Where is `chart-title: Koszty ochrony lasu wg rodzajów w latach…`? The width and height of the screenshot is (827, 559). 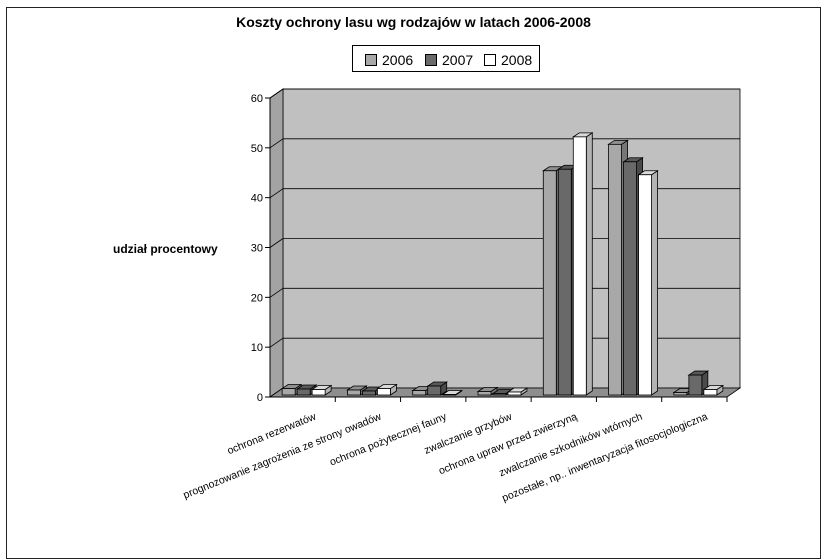 chart-title: Koszty ochrony lasu wg rodzajów w latach… is located at coordinates (413, 22).